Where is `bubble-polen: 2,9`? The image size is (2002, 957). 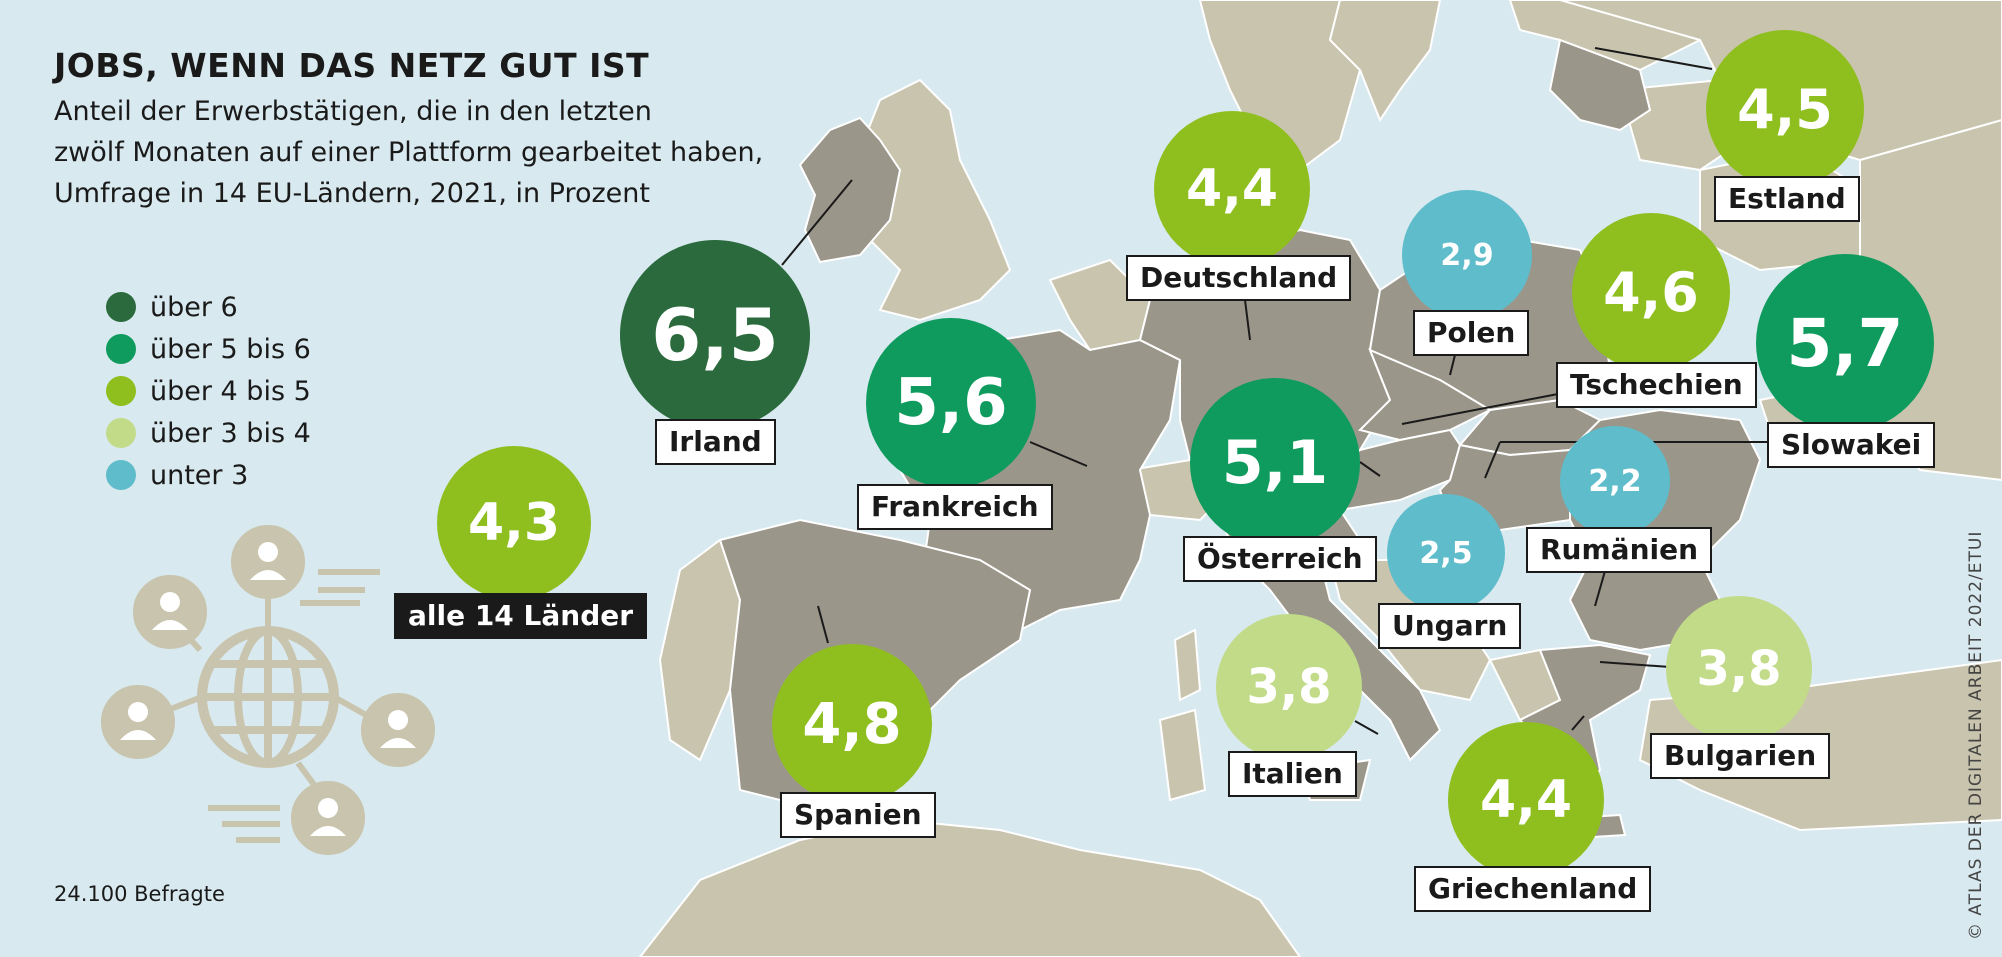 bubble-polen: 2,9 is located at coordinates (1467, 255).